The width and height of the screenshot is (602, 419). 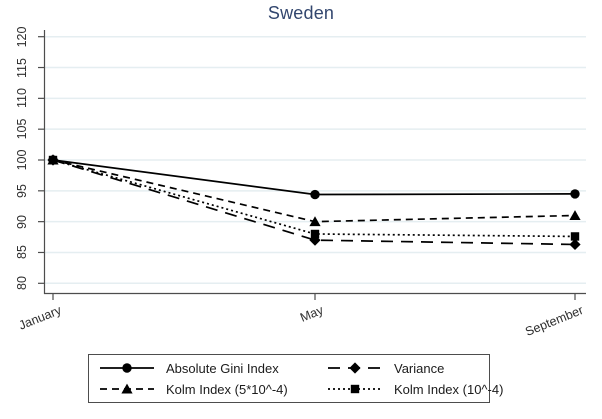 What do you see at coordinates (22, 67) in the screenshot?
I see `y-tick-label: 115` at bounding box center [22, 67].